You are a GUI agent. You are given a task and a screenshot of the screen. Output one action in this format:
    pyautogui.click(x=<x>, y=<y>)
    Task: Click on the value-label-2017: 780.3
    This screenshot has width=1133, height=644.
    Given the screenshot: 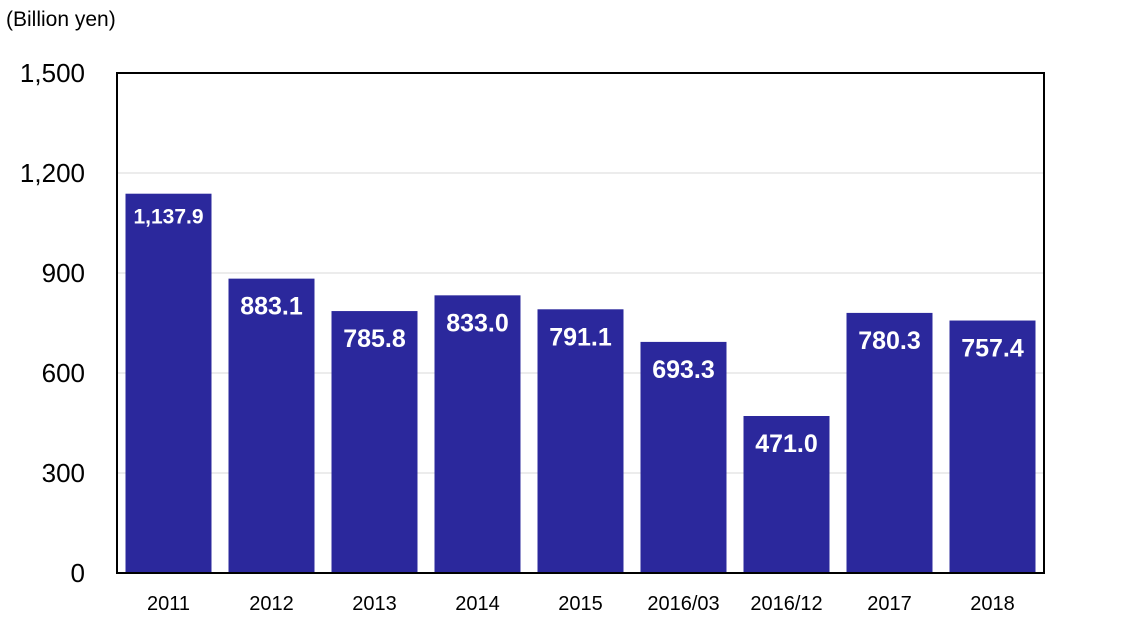 What is the action you would take?
    pyautogui.click(x=889, y=341)
    